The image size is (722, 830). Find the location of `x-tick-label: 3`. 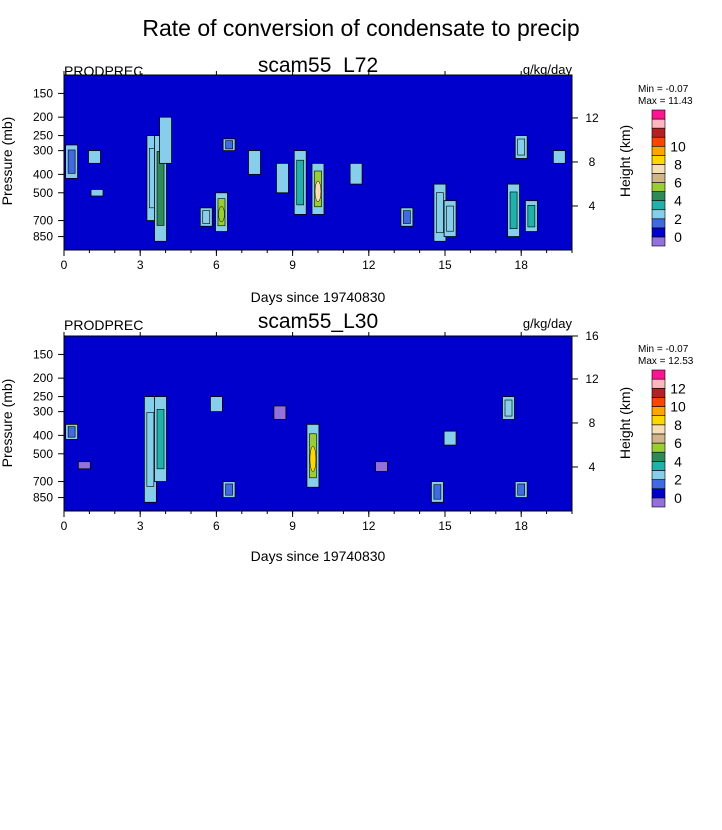

x-tick-label: 3 is located at coordinates (140, 526).